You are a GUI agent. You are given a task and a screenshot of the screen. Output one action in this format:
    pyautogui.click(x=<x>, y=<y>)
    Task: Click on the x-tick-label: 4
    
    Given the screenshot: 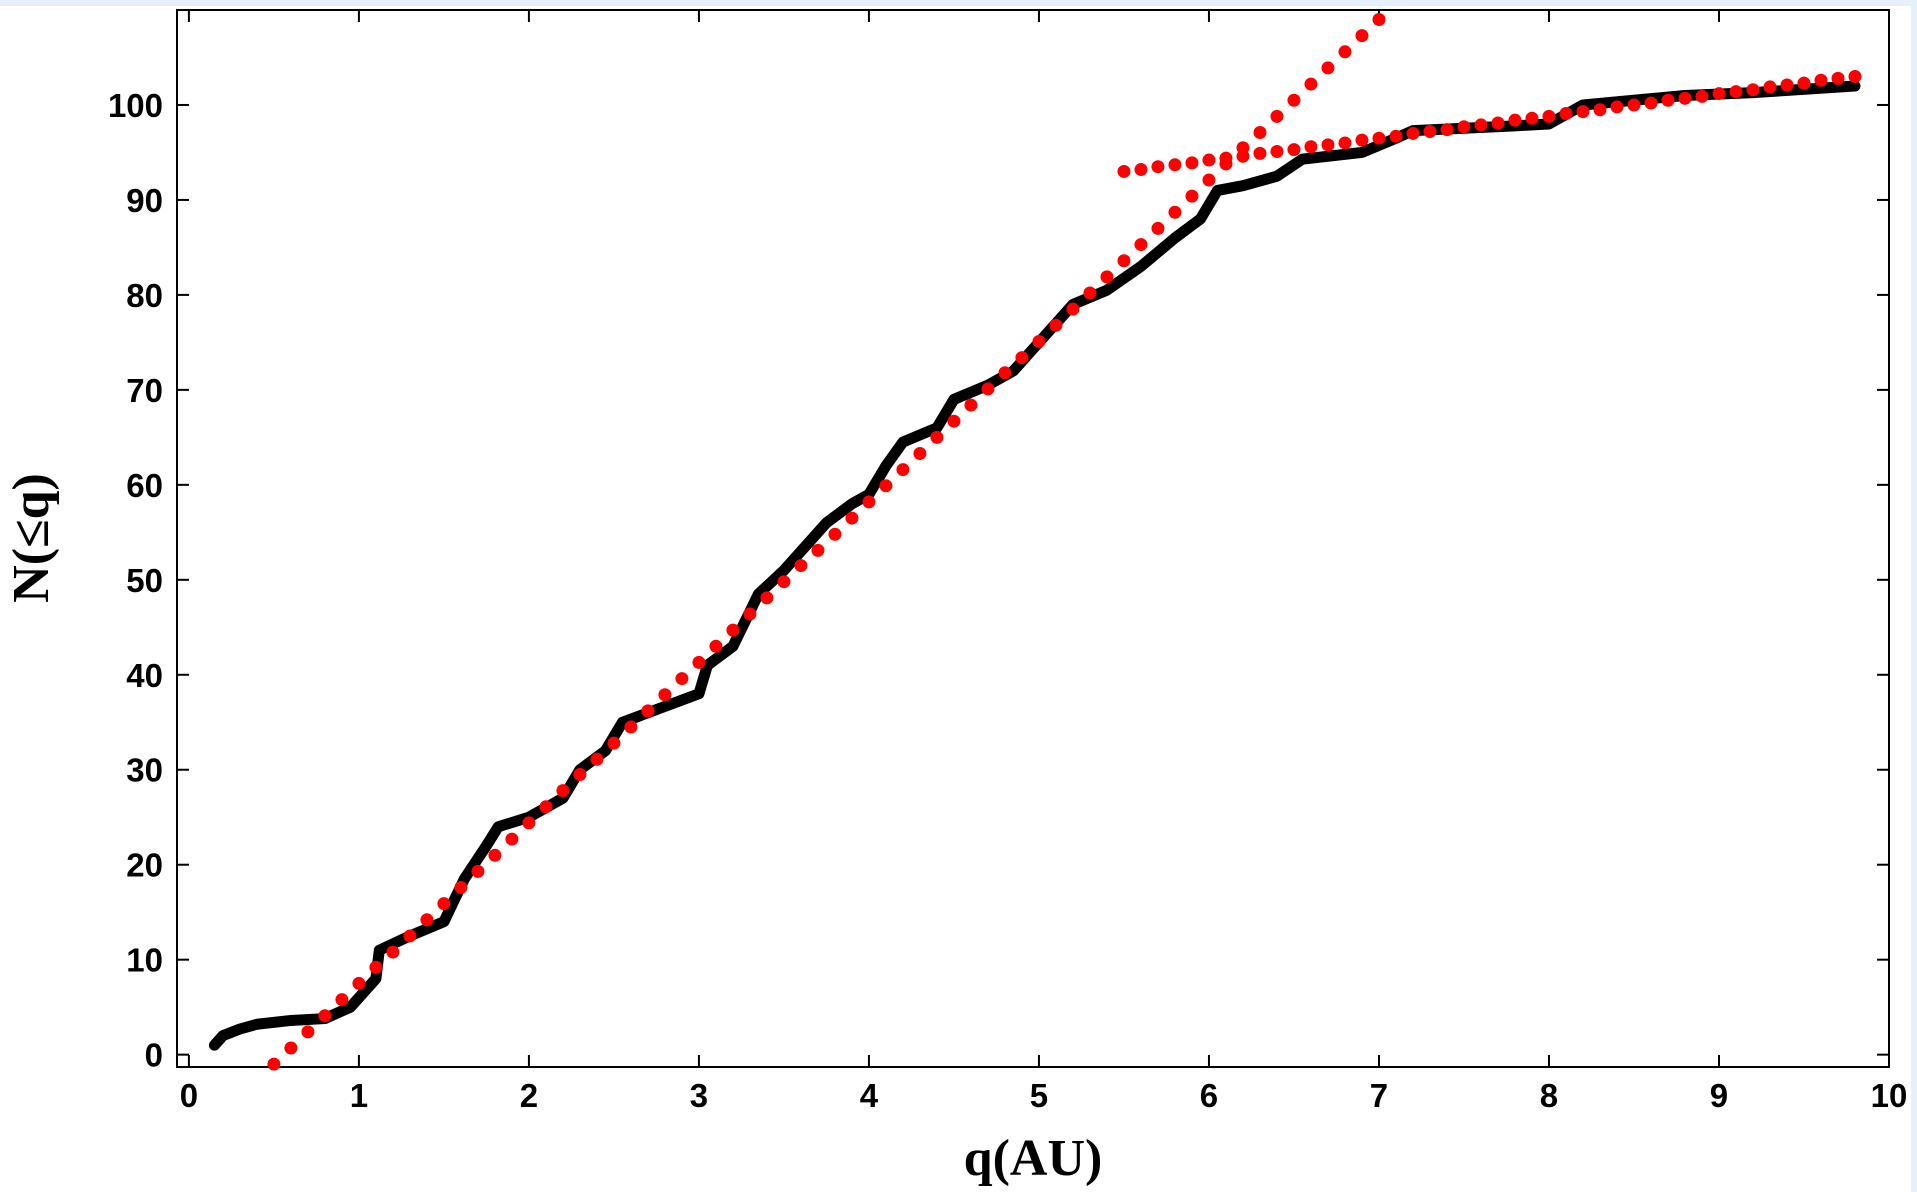 What is the action you would take?
    pyautogui.click(x=869, y=1095)
    